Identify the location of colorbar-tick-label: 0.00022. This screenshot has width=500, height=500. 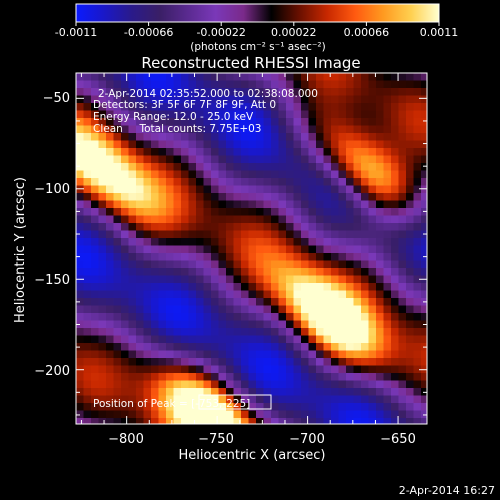
(294, 32).